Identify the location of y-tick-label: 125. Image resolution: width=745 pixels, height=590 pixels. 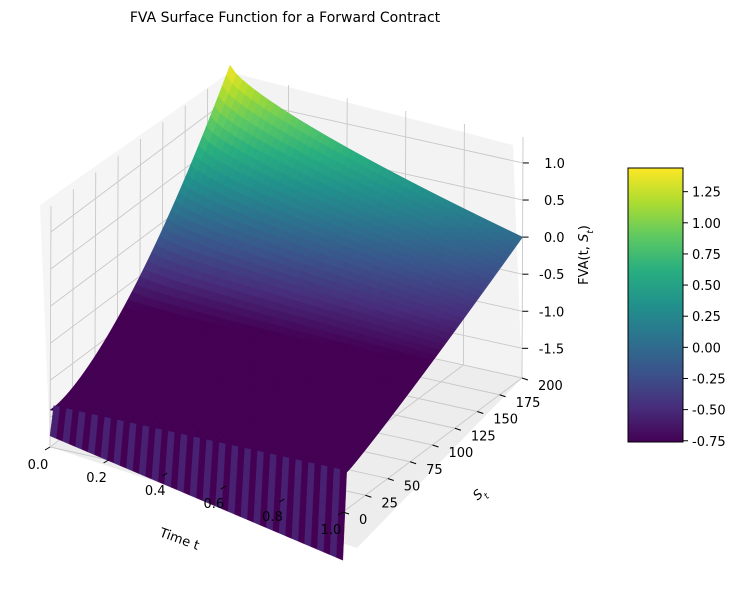
(483, 436).